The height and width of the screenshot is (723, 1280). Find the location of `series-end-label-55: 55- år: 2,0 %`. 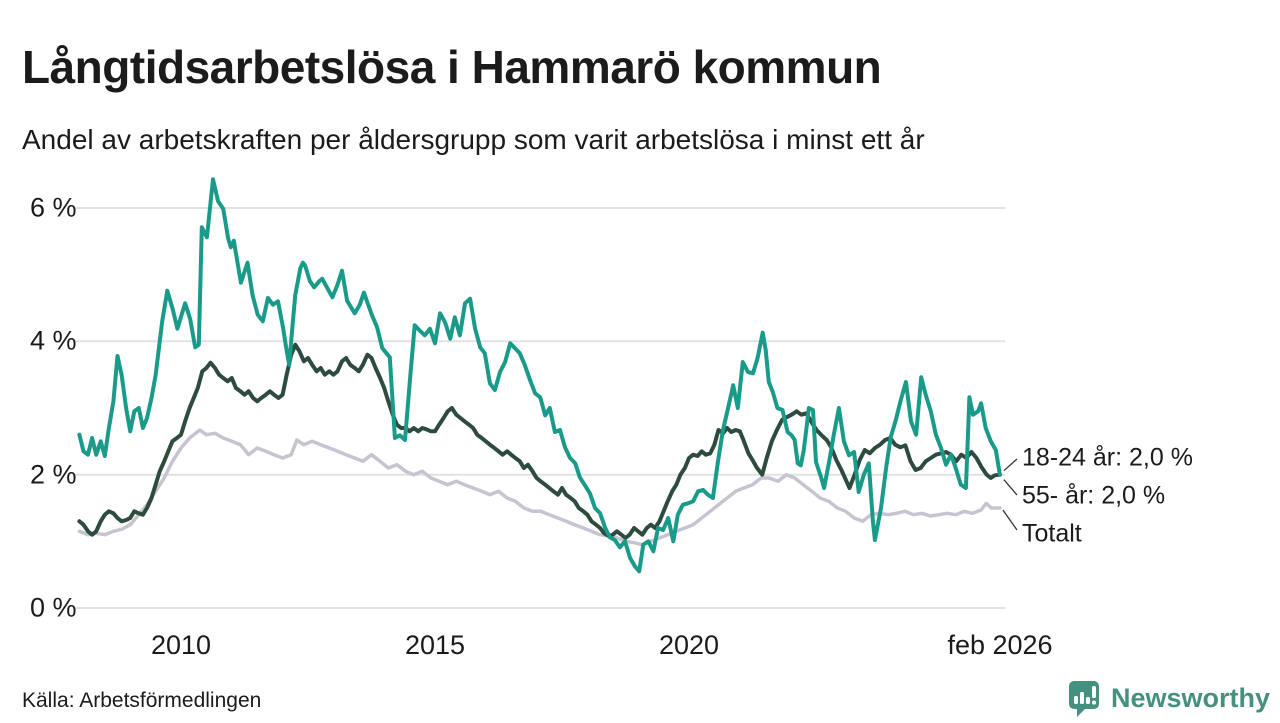

series-end-label-55: 55- år: 2,0 % is located at coordinates (1094, 495).